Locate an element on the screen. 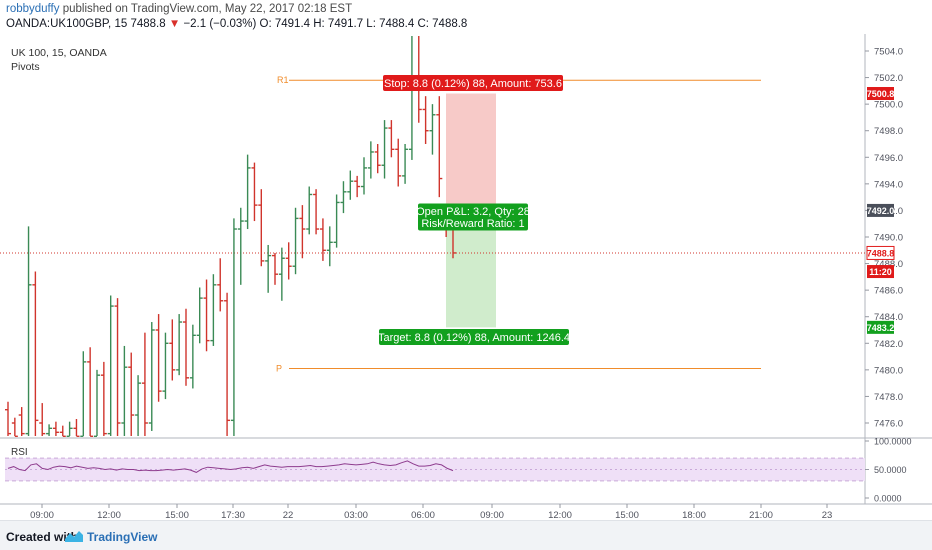 The height and width of the screenshot is (550, 932). price-tick-label: 7496.0 is located at coordinates (888, 158).